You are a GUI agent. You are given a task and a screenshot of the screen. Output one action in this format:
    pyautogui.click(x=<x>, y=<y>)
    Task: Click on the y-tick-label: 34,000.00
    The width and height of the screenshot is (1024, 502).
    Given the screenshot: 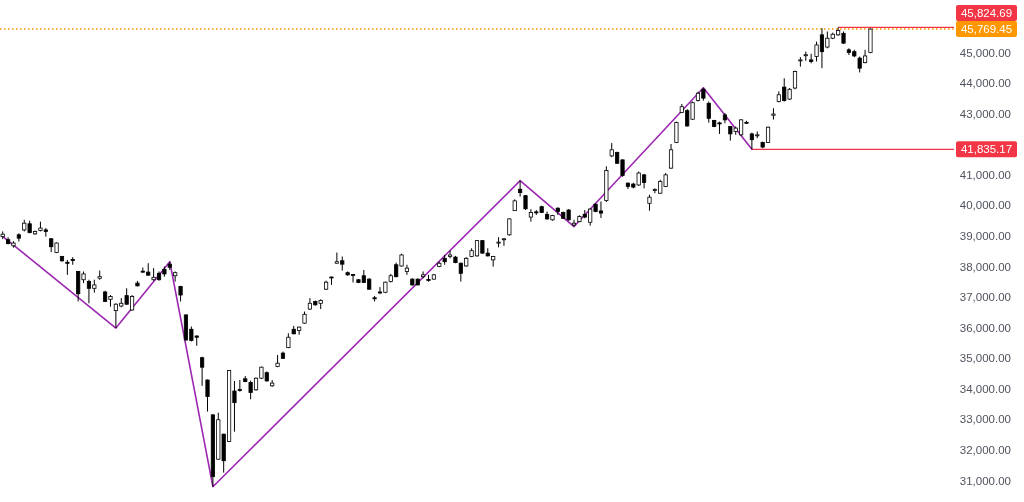 What is the action you would take?
    pyautogui.click(x=985, y=388)
    